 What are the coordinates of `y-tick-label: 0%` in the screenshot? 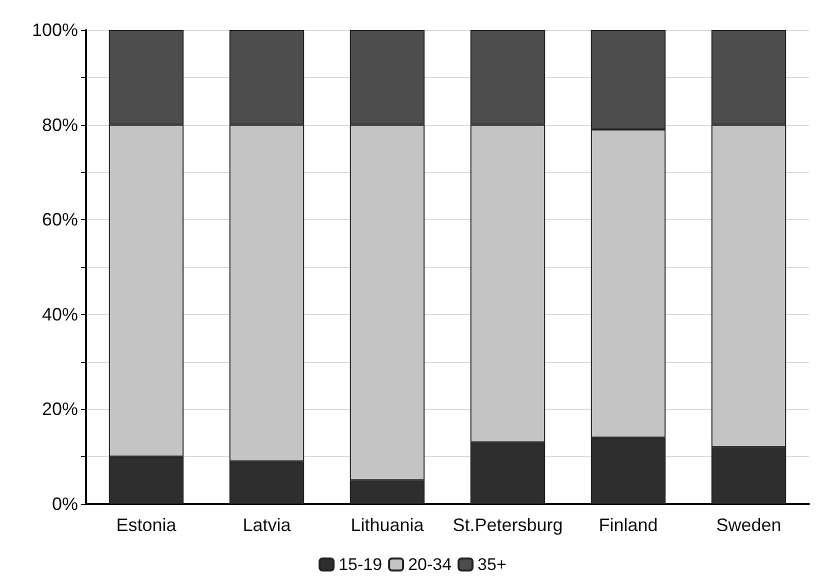 It's located at (65, 504).